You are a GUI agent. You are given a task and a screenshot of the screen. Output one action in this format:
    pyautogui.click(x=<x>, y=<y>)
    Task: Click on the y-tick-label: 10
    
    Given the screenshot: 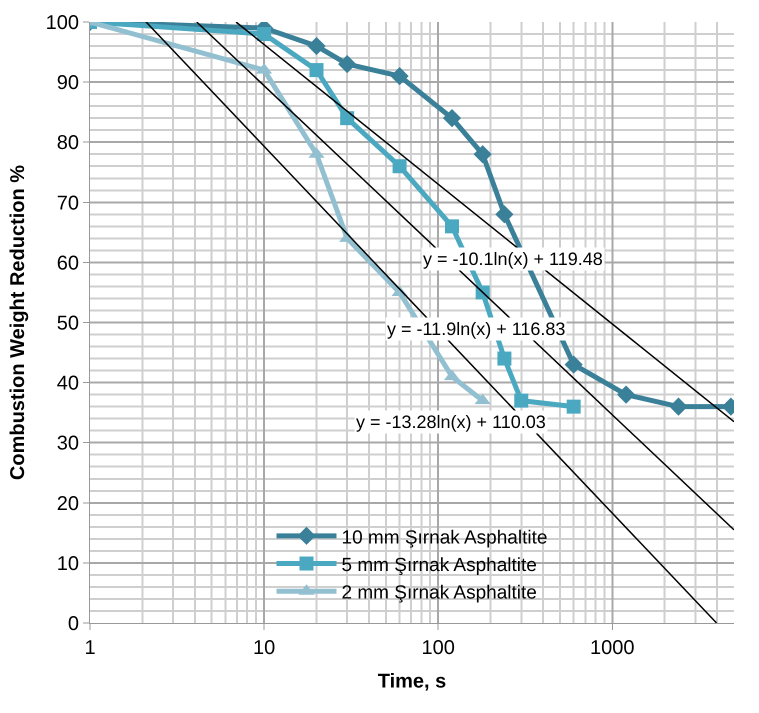 What is the action you would take?
    pyautogui.click(x=67, y=563)
    